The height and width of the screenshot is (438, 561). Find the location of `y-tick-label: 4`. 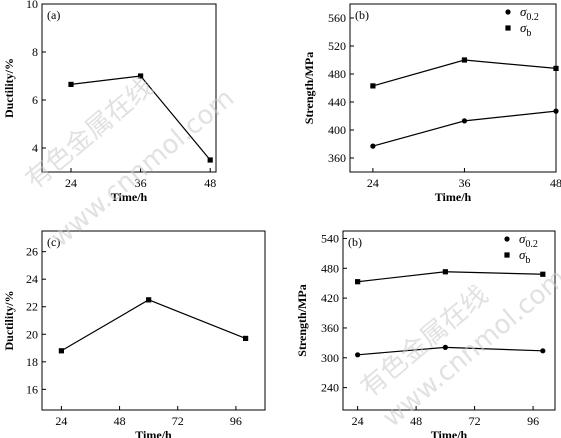

y-tick-label: 4 is located at coordinates (35, 148).